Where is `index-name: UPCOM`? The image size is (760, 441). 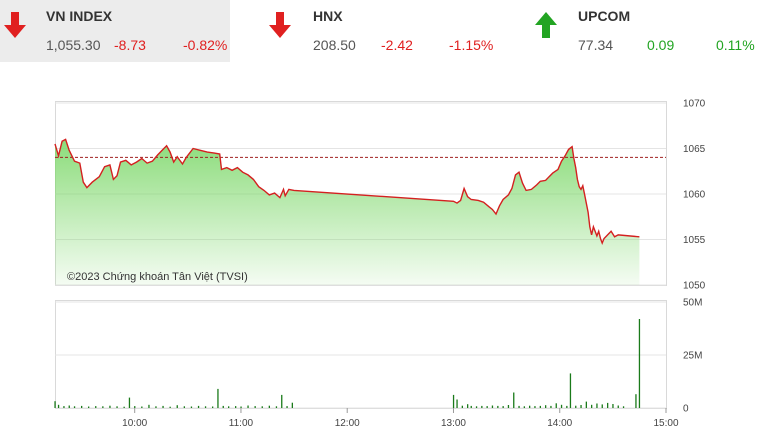
index-name: UPCOM is located at coordinates (604, 16).